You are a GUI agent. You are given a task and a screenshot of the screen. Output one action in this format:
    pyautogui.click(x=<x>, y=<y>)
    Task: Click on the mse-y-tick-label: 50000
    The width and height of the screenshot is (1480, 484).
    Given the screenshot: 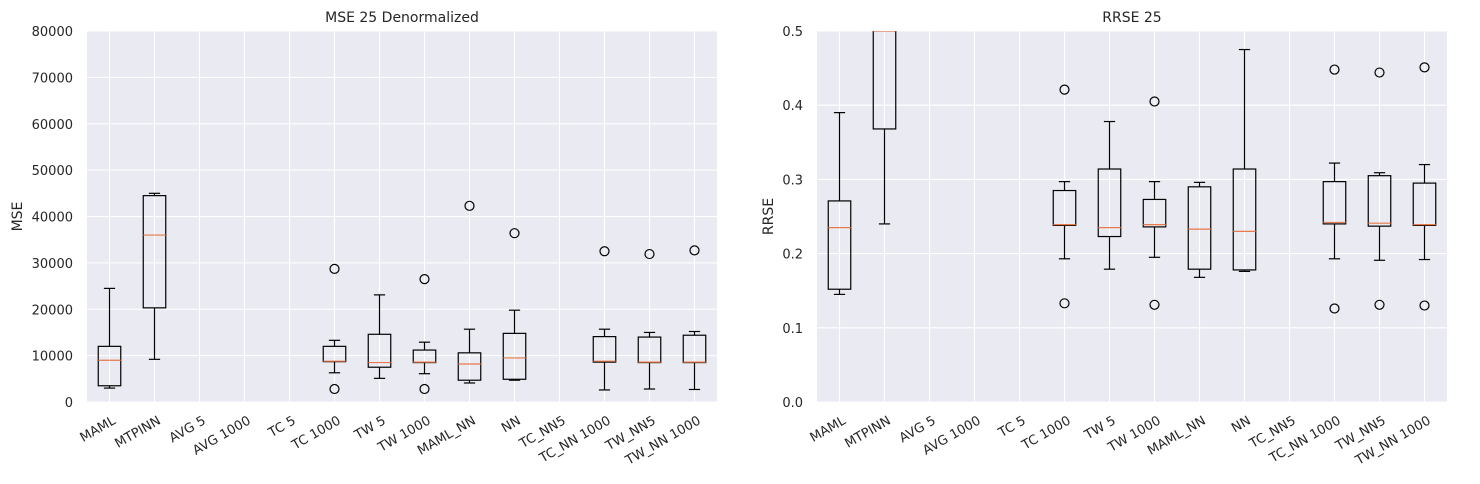 What is the action you would take?
    pyautogui.click(x=52, y=171)
    